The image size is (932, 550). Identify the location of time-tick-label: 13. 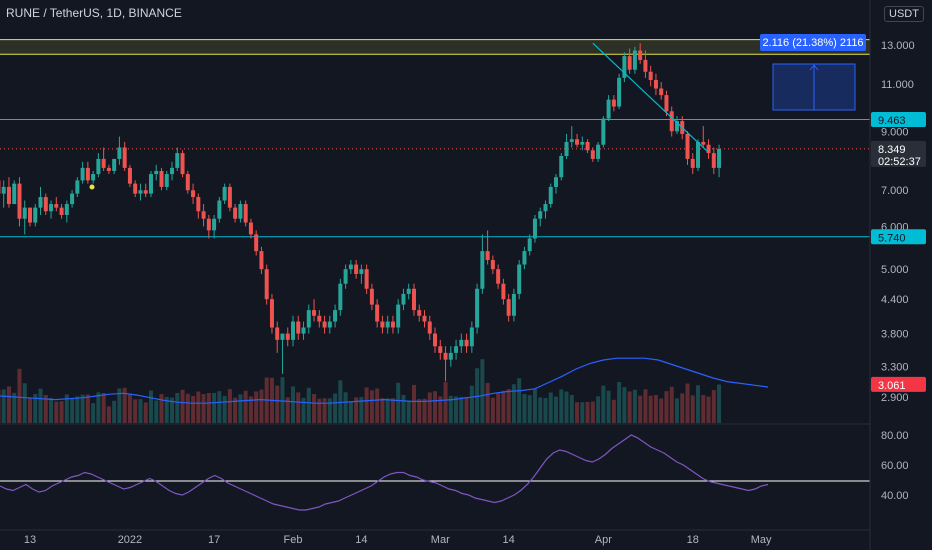
(30, 540).